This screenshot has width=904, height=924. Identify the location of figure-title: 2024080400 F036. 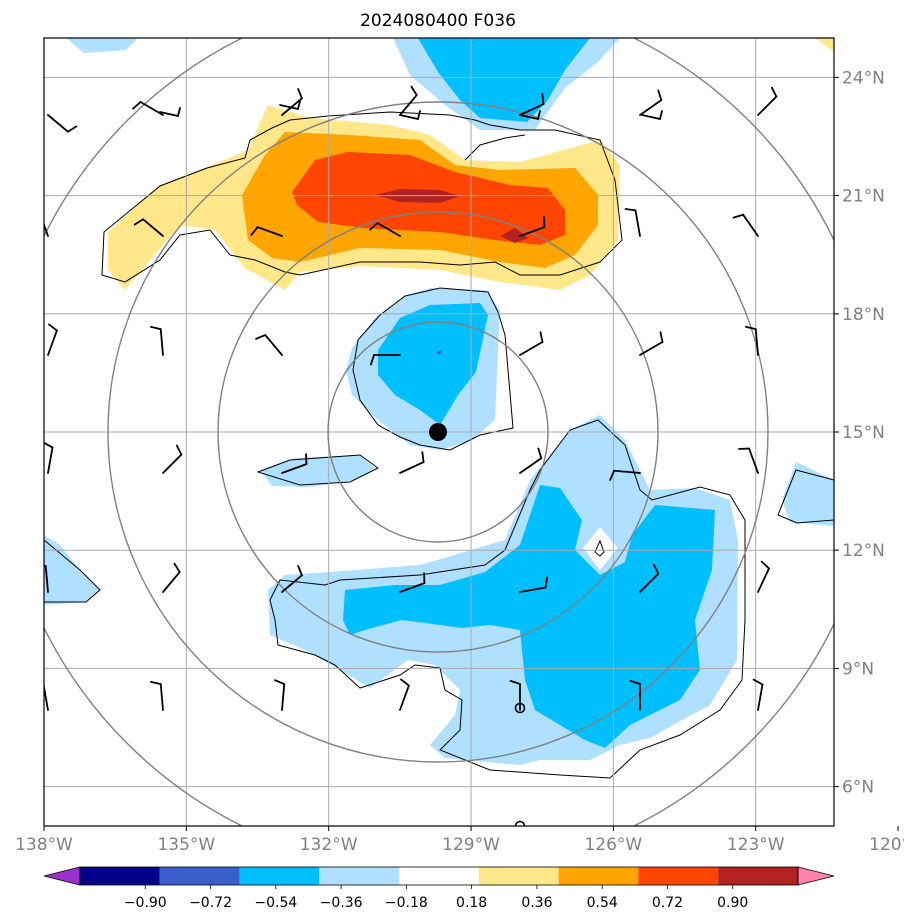
(438, 21).